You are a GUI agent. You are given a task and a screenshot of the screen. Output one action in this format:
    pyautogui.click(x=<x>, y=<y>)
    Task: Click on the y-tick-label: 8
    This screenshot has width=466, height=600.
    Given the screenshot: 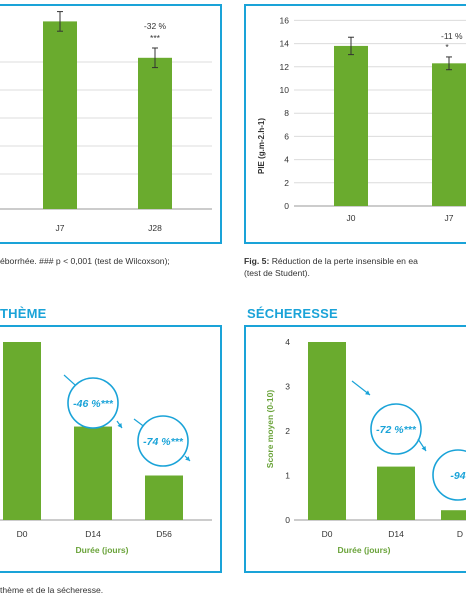 What is the action you would take?
    pyautogui.click(x=286, y=113)
    